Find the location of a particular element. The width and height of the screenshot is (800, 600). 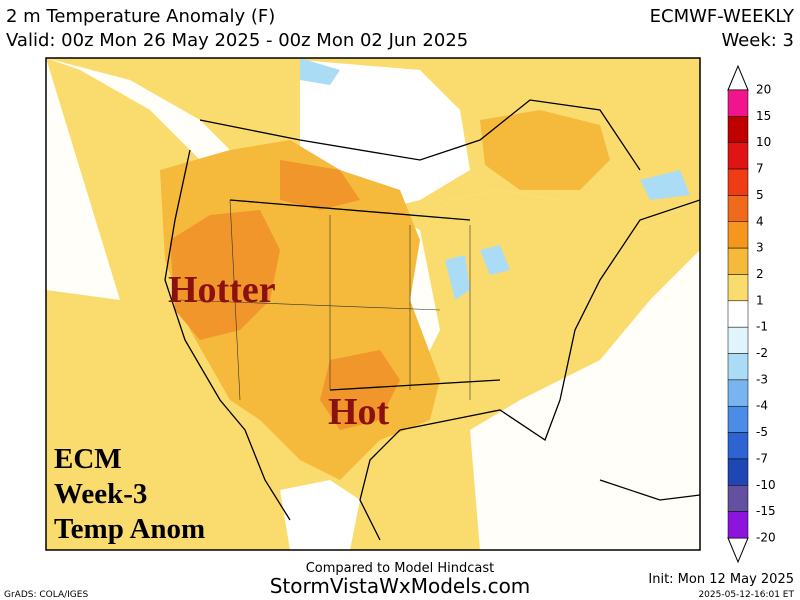

colorbar-label: 2 is located at coordinates (760, 274).